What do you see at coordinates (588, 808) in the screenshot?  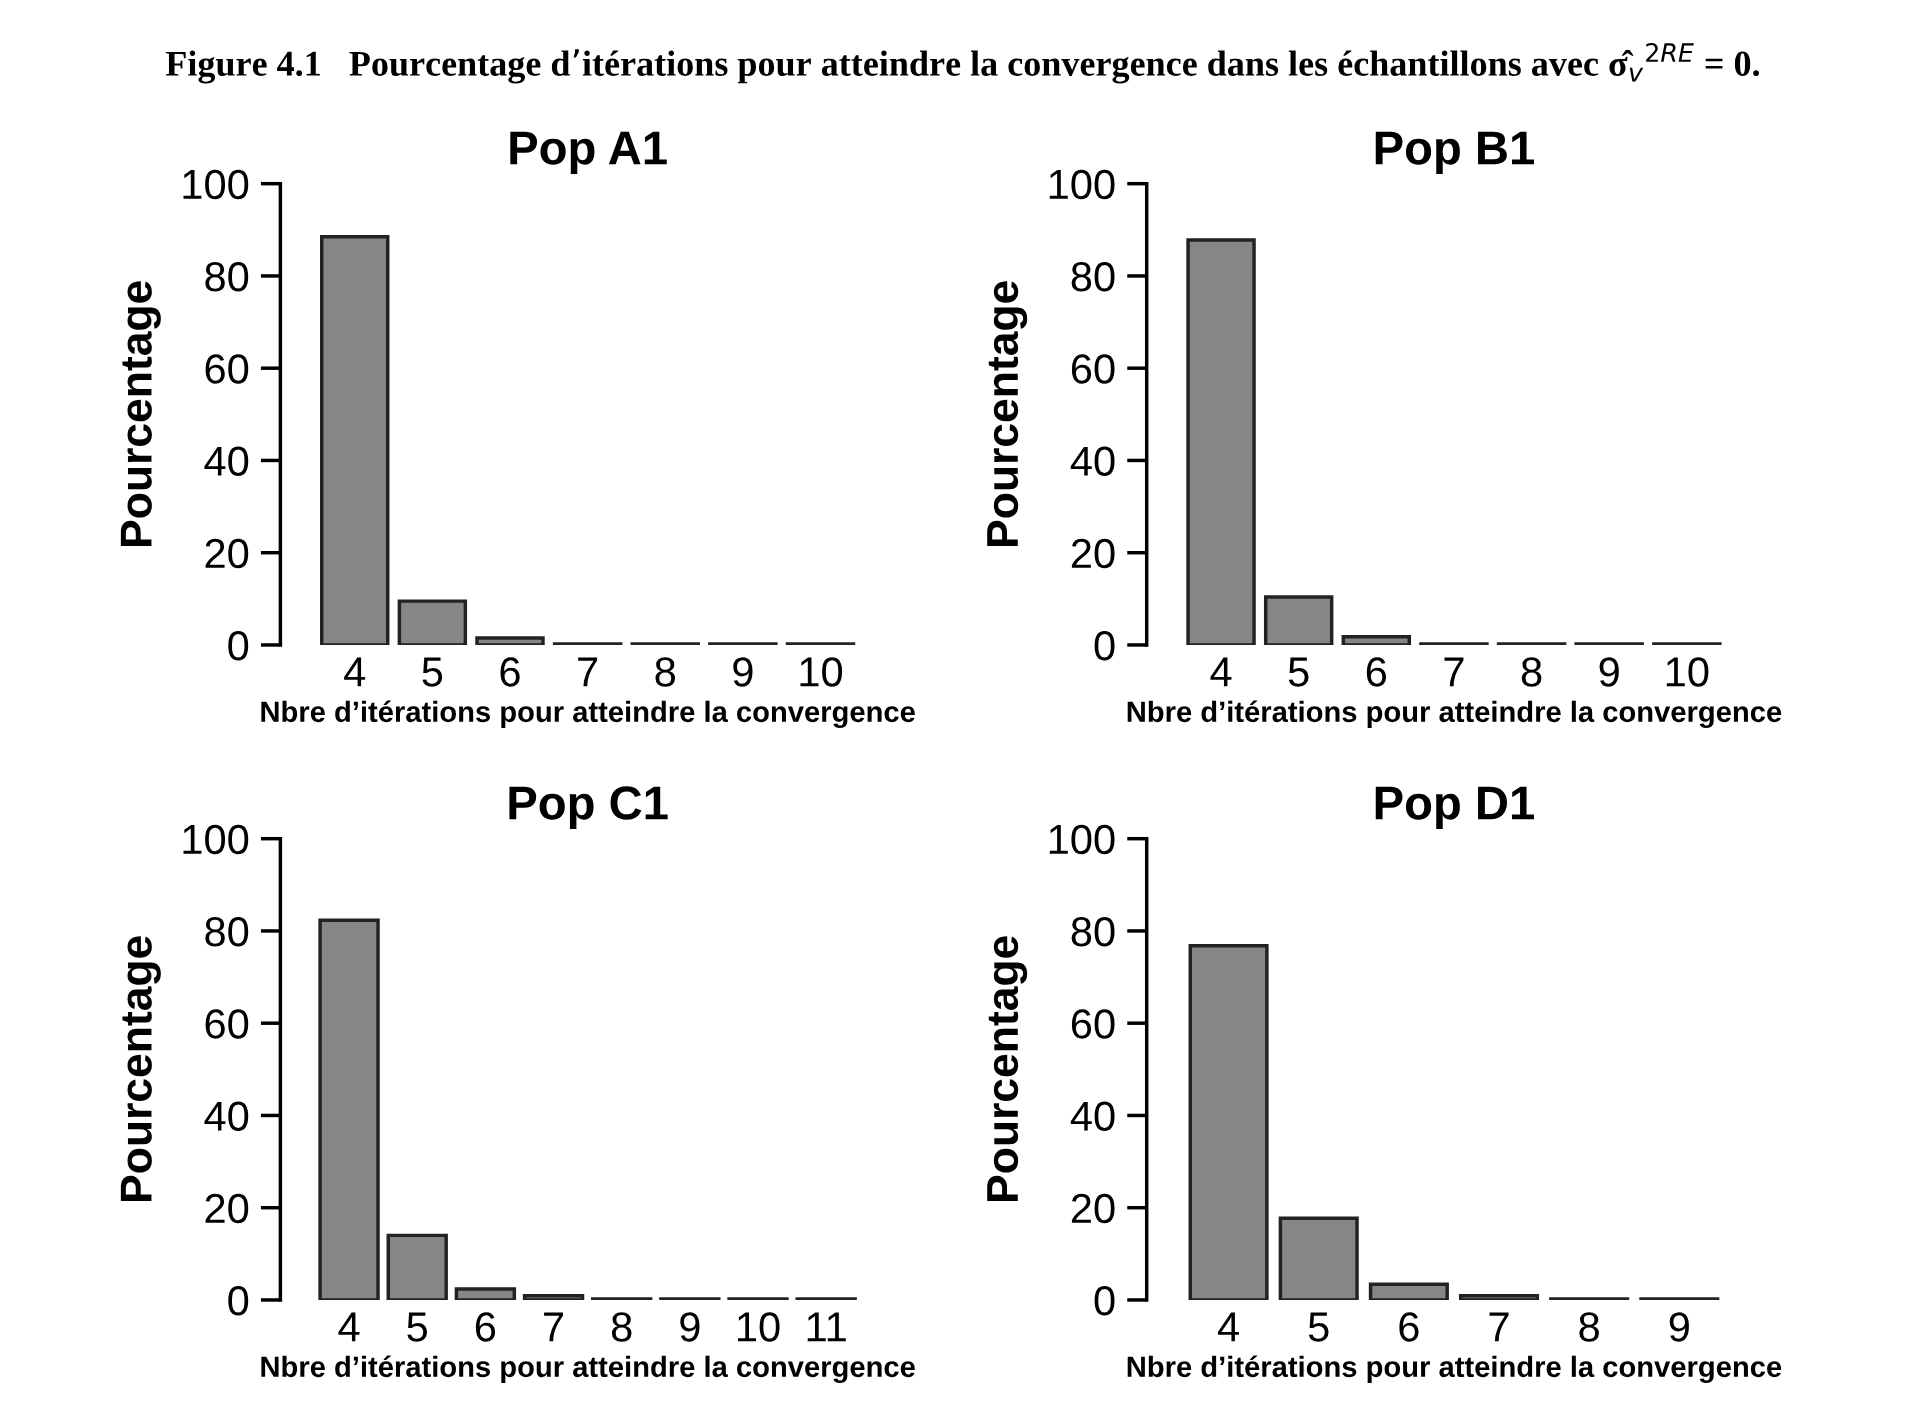 I see `chart-title: Pop C1` at bounding box center [588, 808].